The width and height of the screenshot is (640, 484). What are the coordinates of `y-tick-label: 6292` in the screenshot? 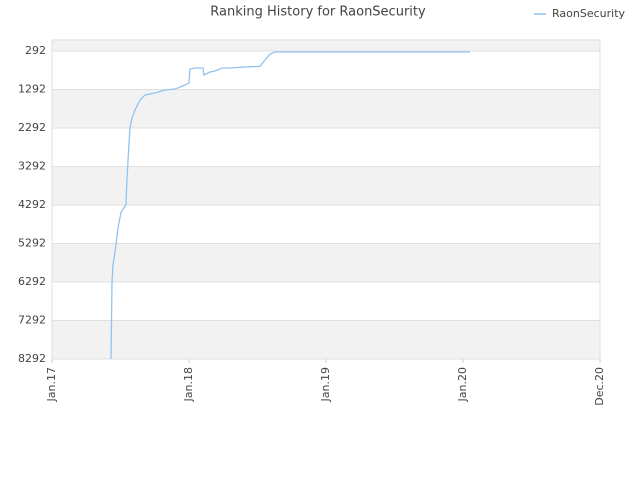 It's located at (32, 281).